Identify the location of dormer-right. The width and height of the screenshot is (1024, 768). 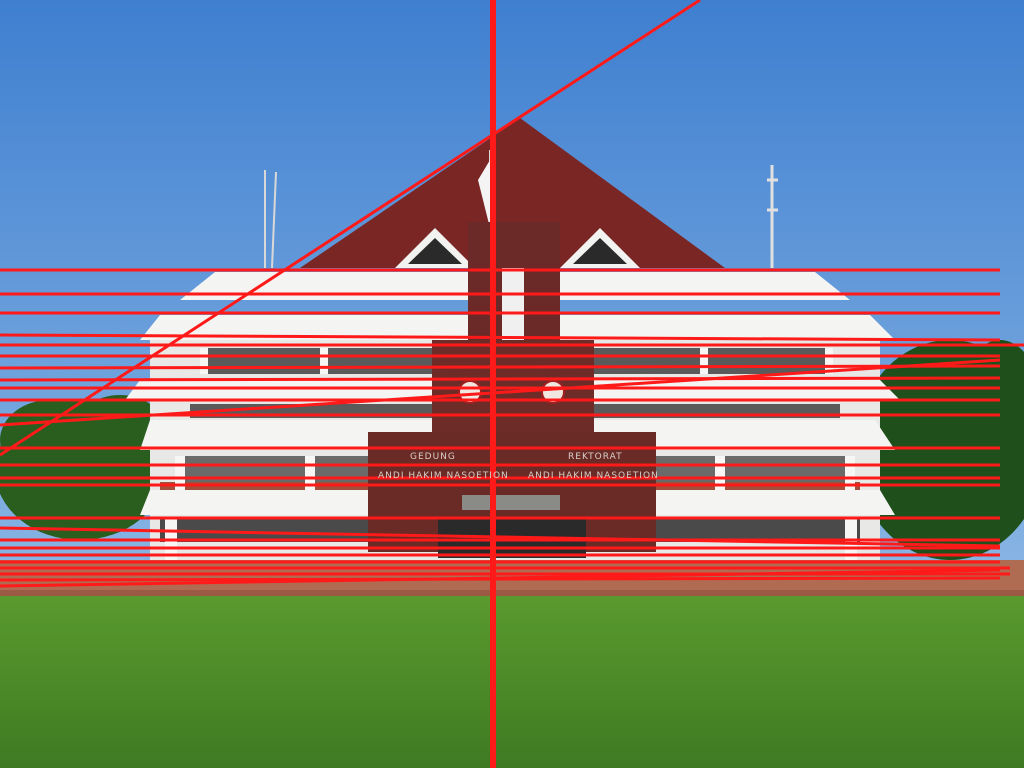
(600, 248).